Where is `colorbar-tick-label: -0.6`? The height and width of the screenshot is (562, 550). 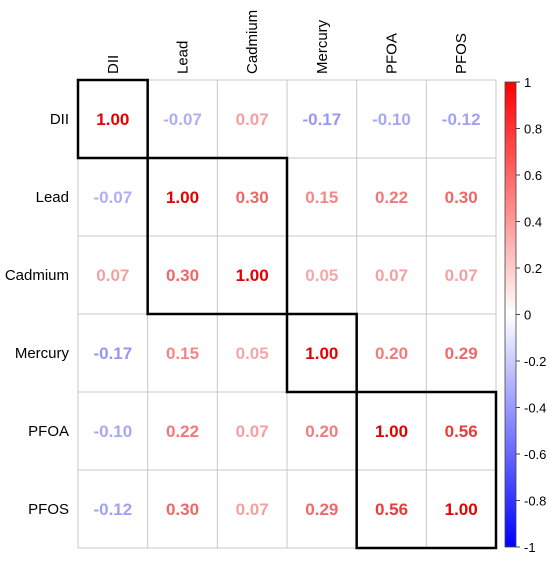
colorbar-tick-label: -0.6 is located at coordinates (535, 454).